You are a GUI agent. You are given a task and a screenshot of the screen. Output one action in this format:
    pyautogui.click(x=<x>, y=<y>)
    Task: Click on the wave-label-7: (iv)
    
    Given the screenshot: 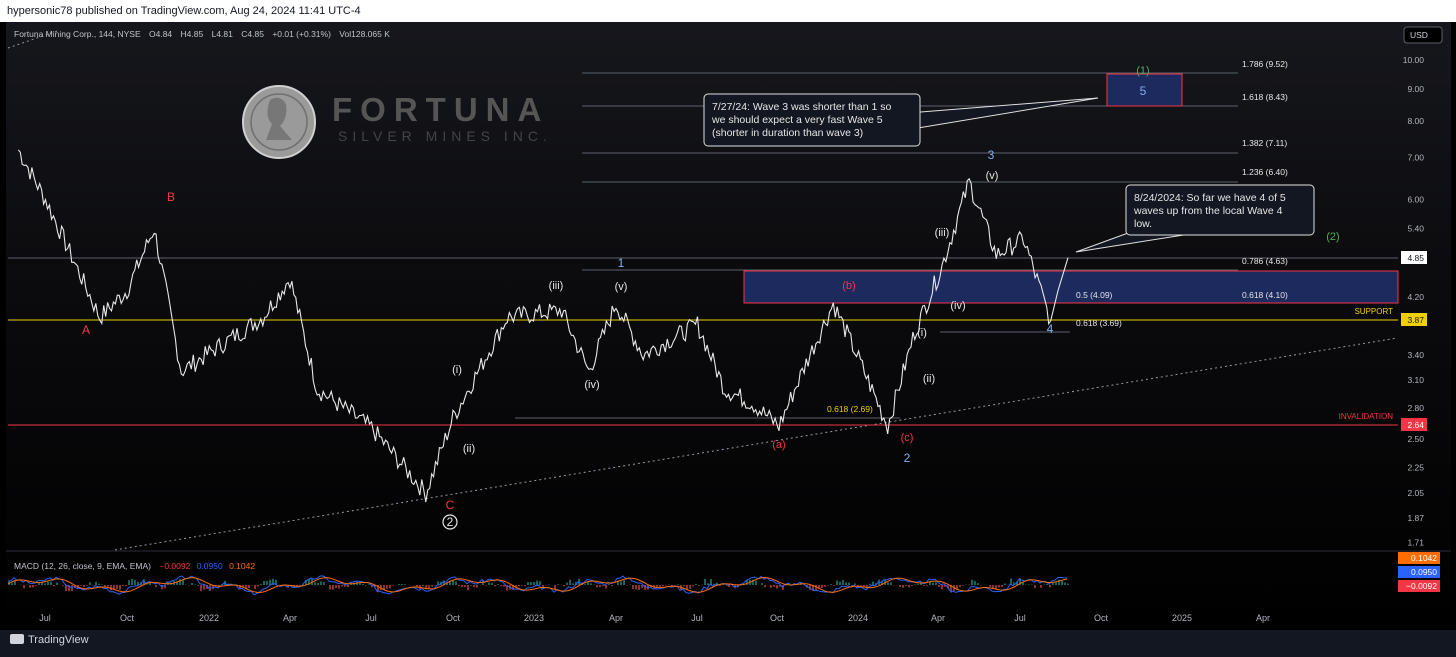 What is the action you would take?
    pyautogui.click(x=591, y=385)
    